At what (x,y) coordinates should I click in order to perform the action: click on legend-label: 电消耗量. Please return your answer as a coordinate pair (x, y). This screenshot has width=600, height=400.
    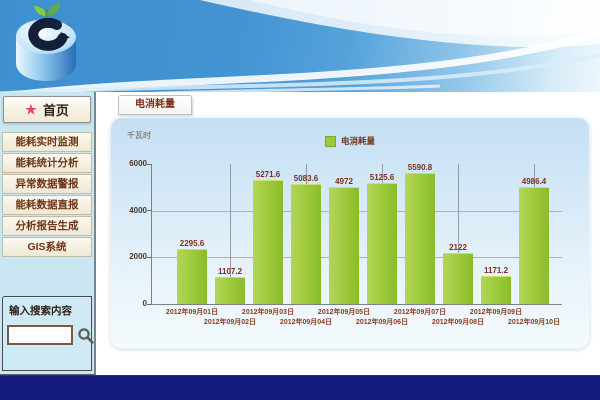
    Looking at the image, I should click on (358, 141).